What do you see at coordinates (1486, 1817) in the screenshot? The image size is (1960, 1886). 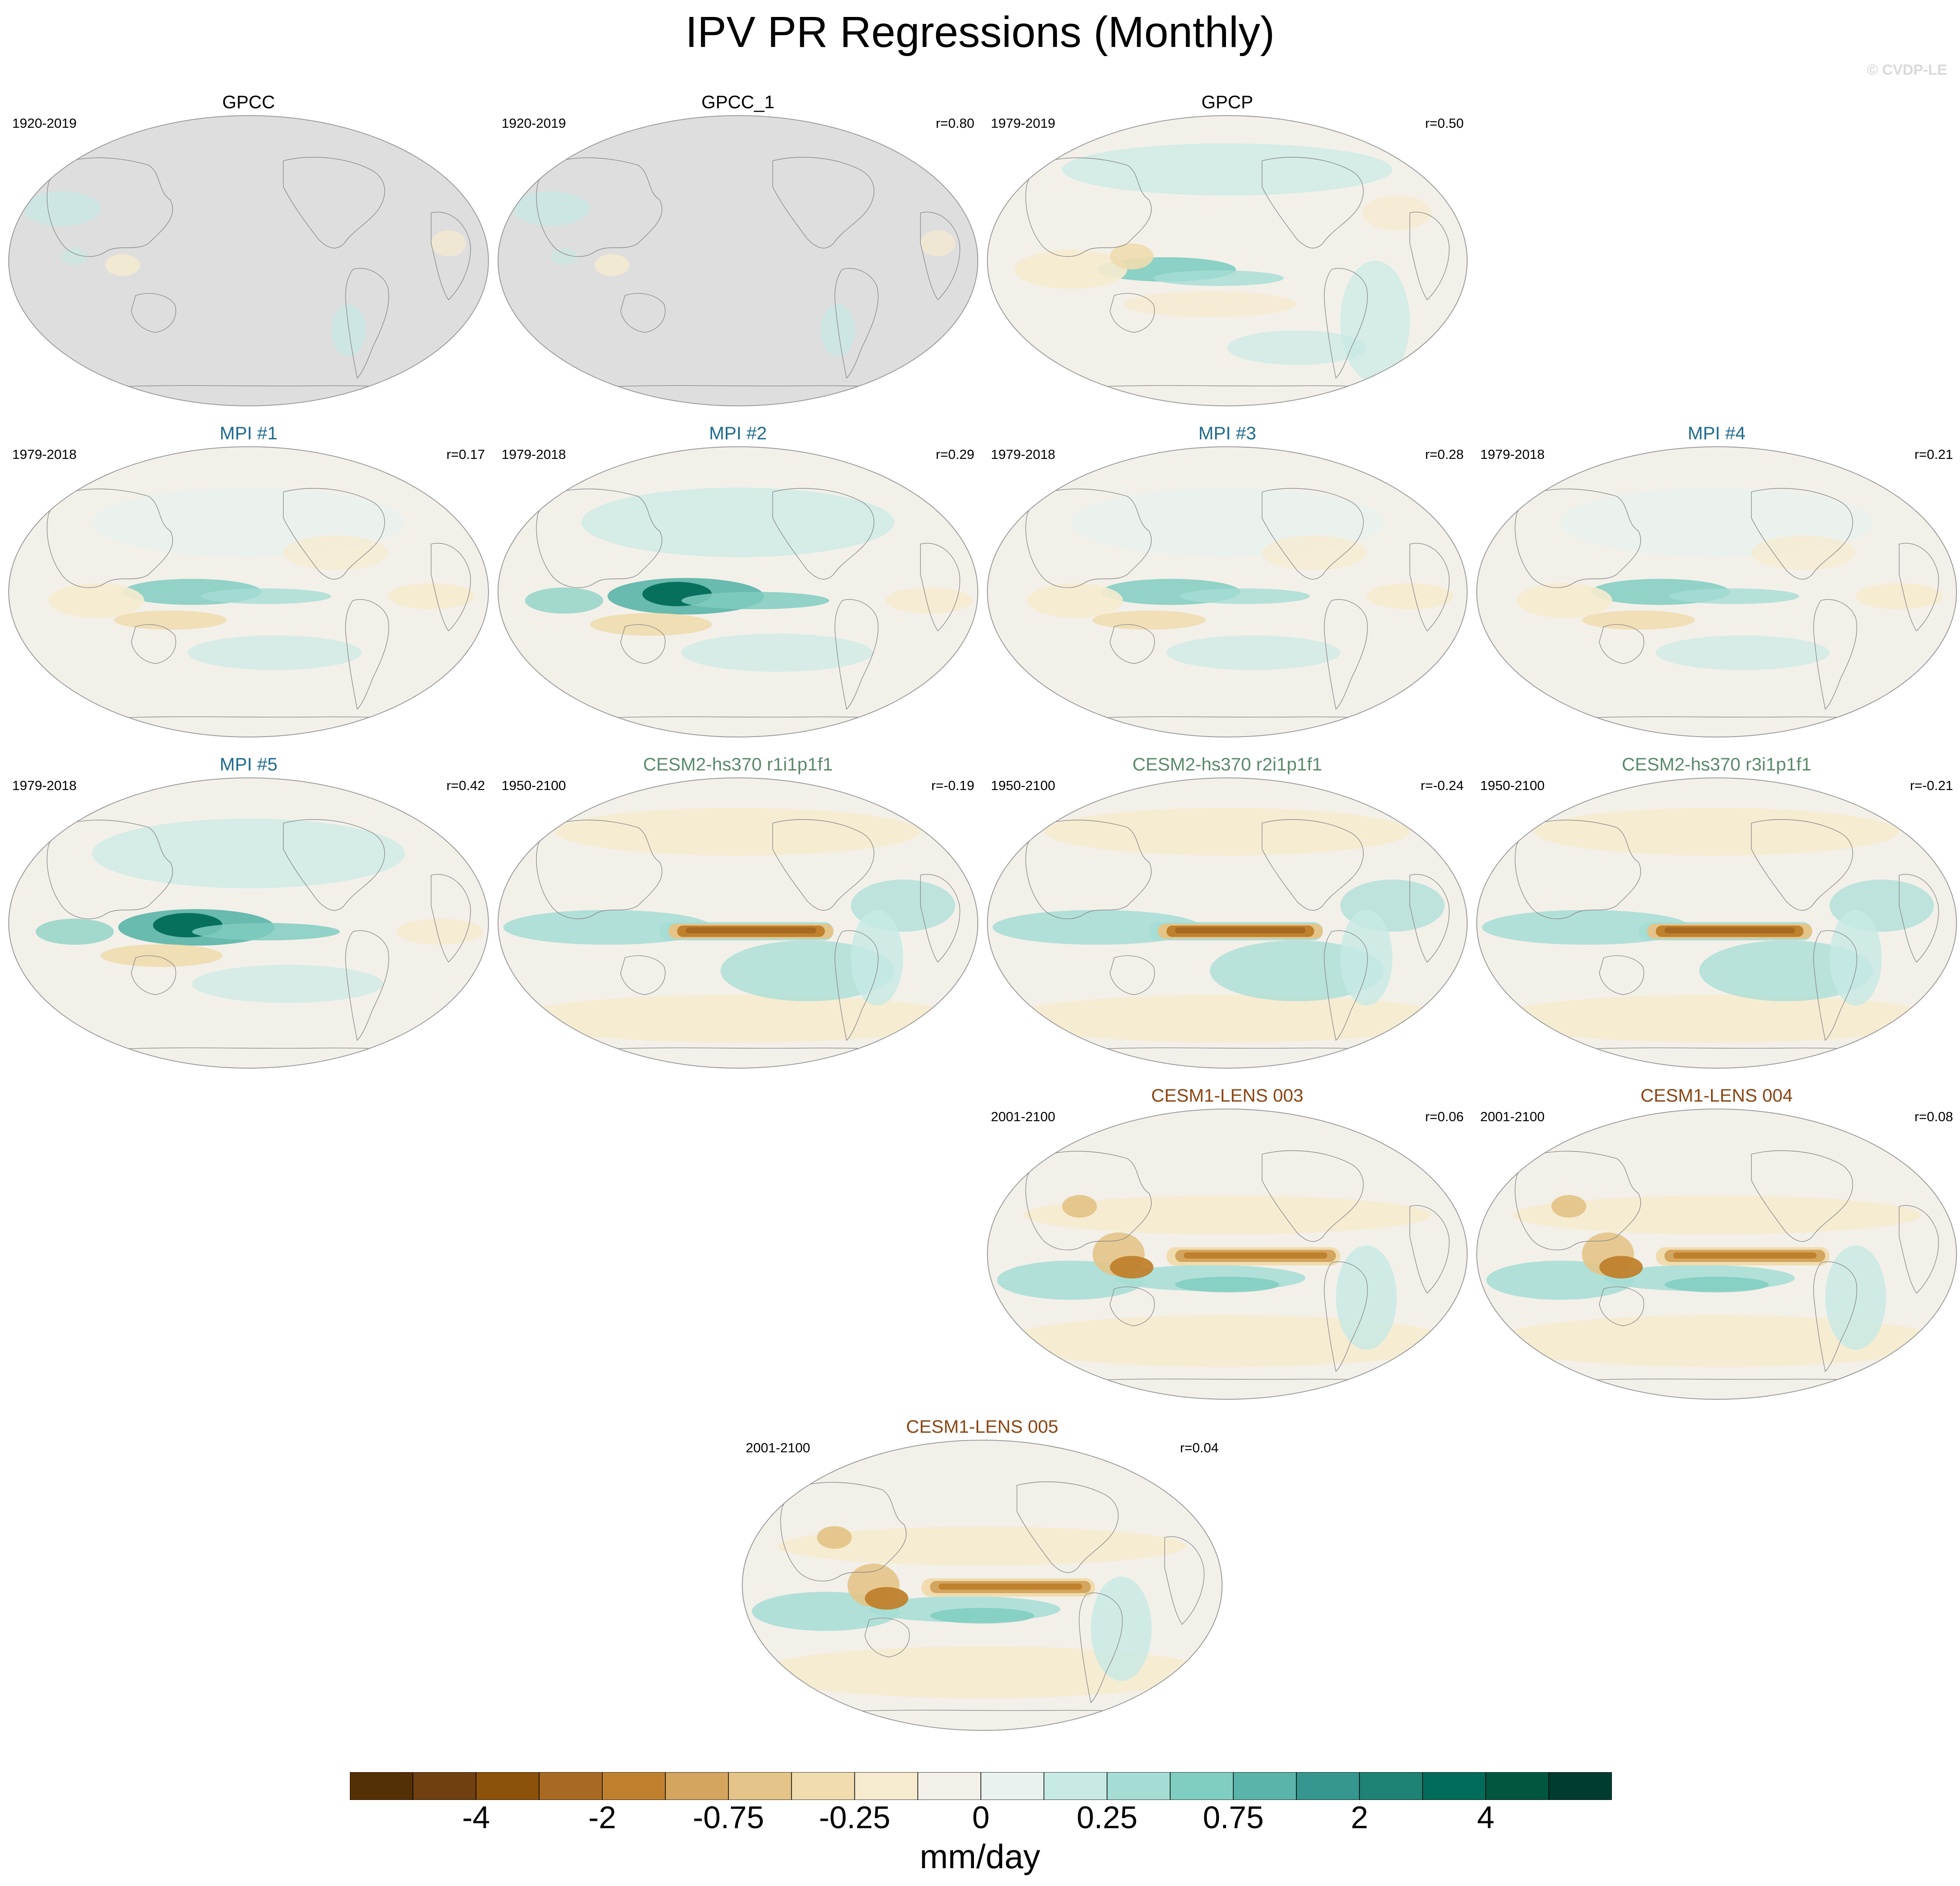 I see `colorbar-tick-label: 4` at bounding box center [1486, 1817].